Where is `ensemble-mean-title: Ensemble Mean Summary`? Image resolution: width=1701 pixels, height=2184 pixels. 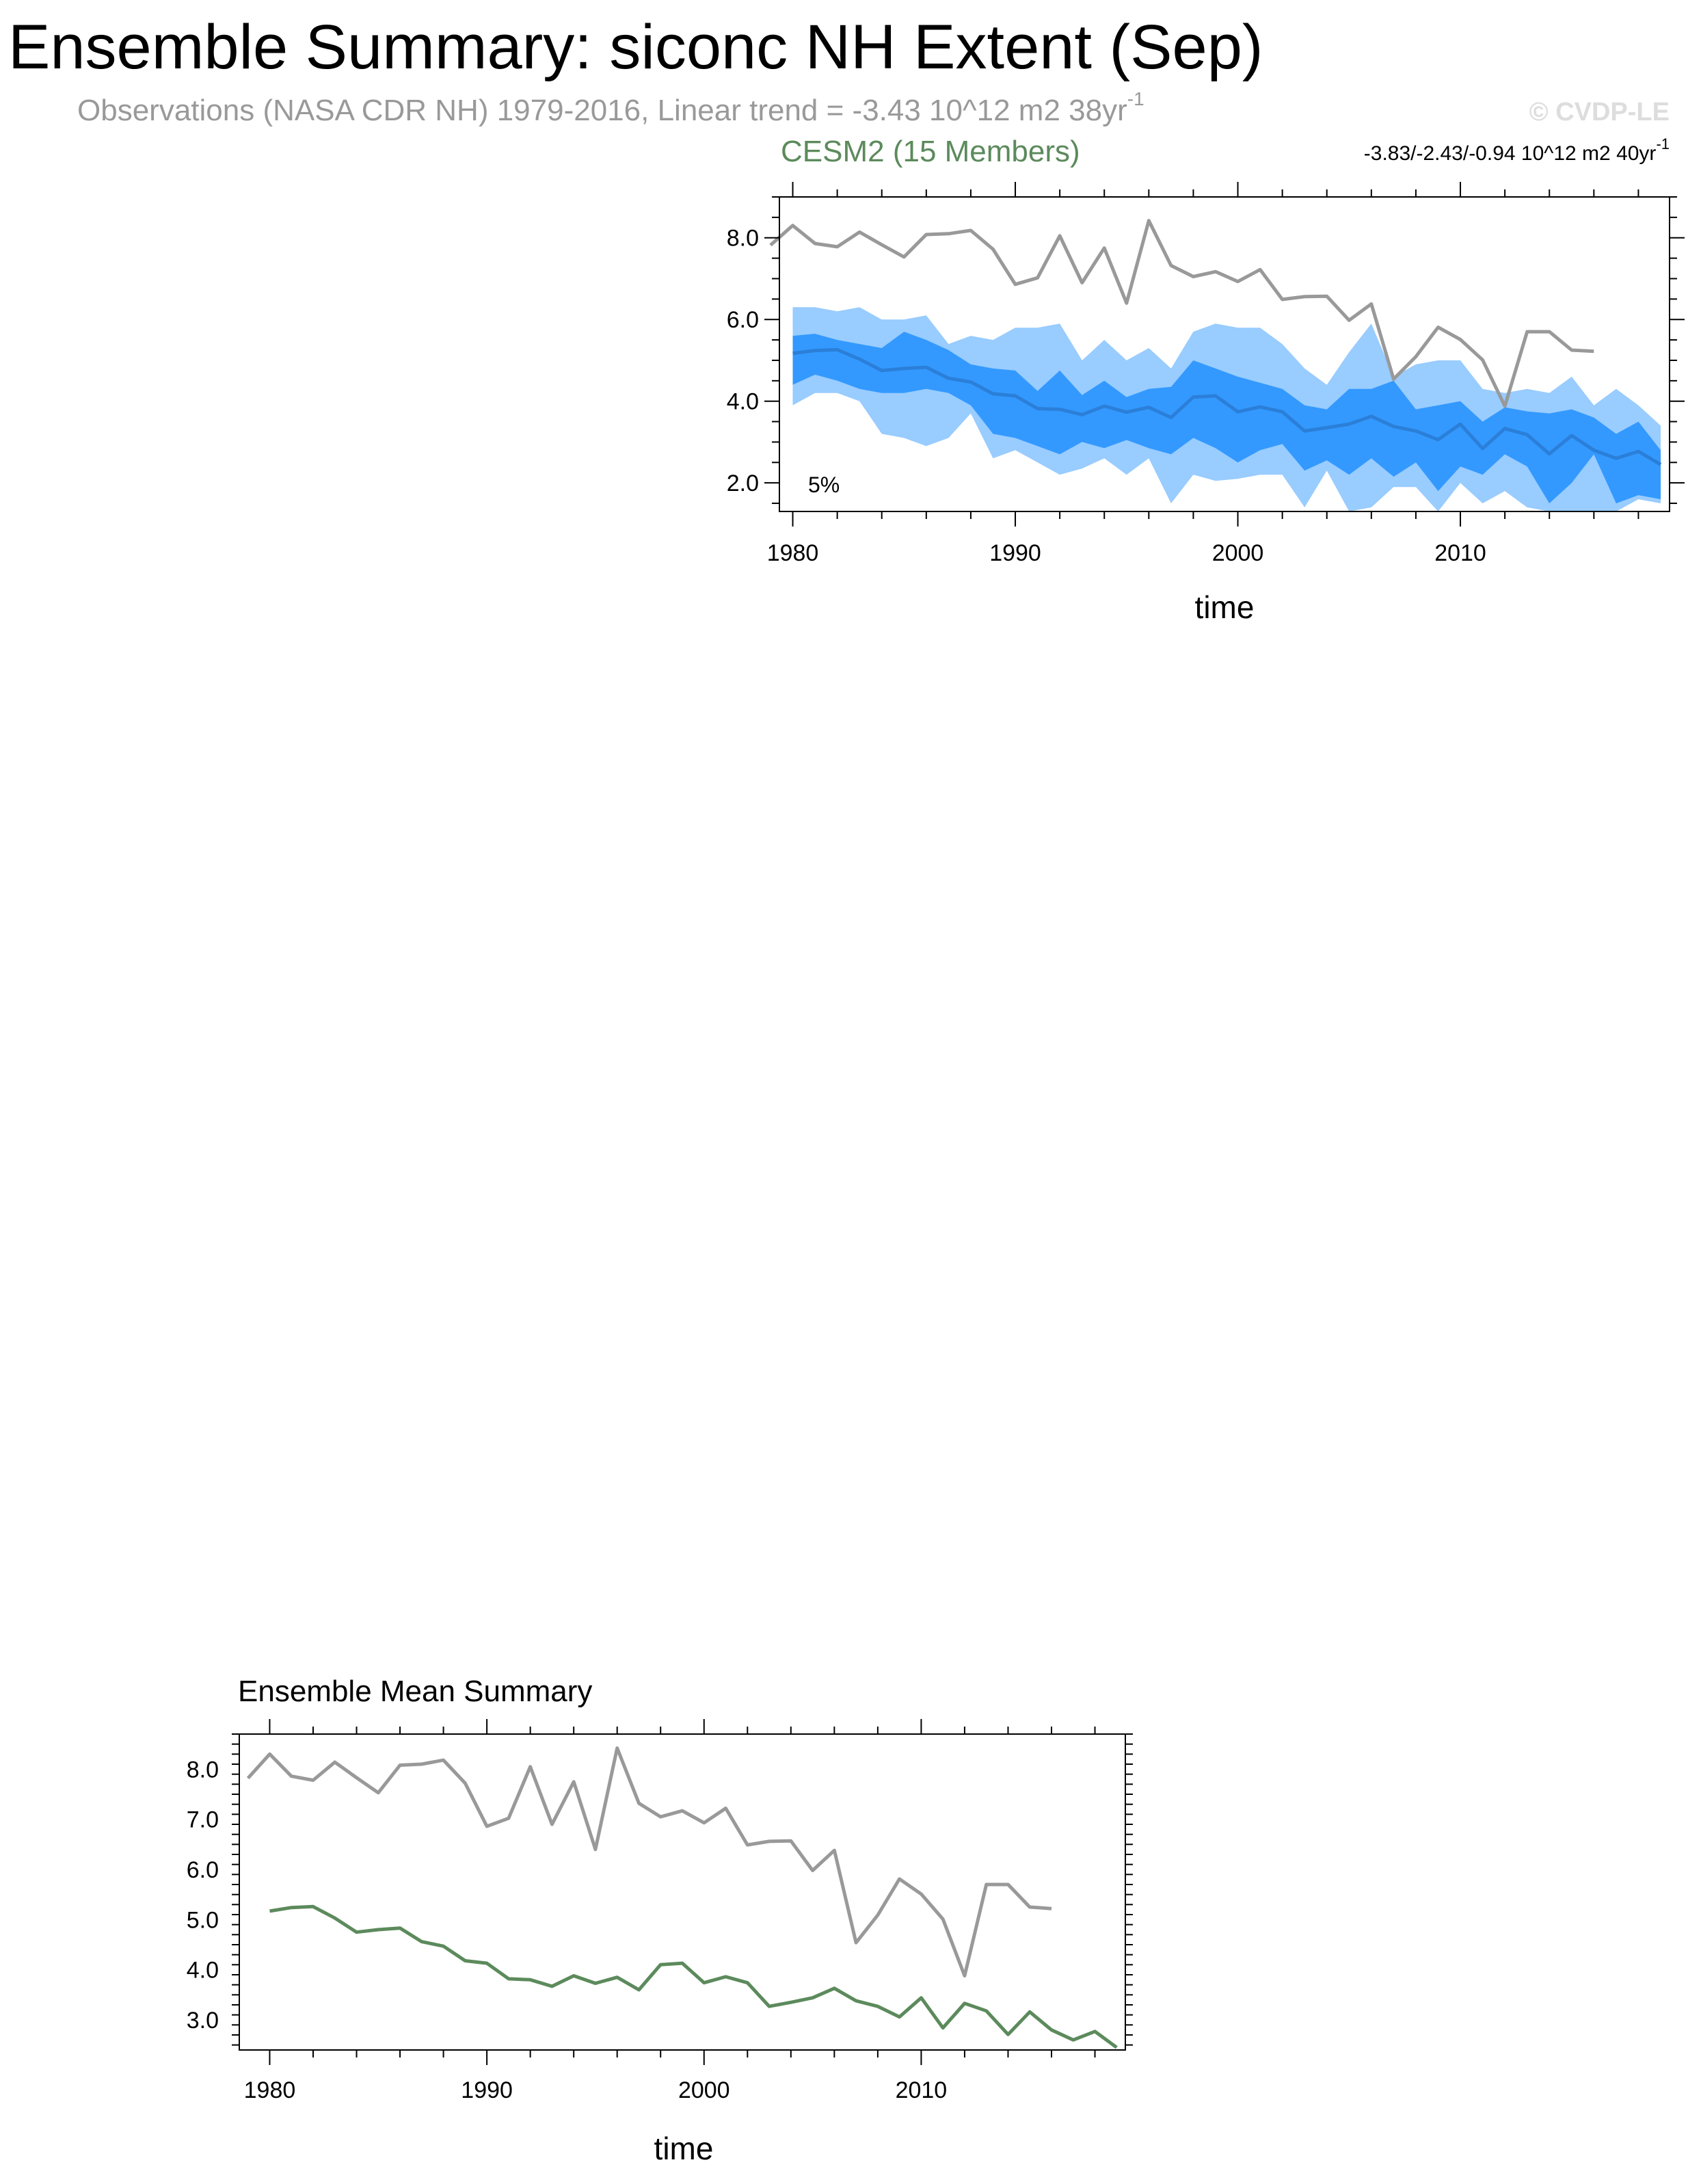
ensemble-mean-title: Ensemble Mean Summary is located at coordinates (415, 1691).